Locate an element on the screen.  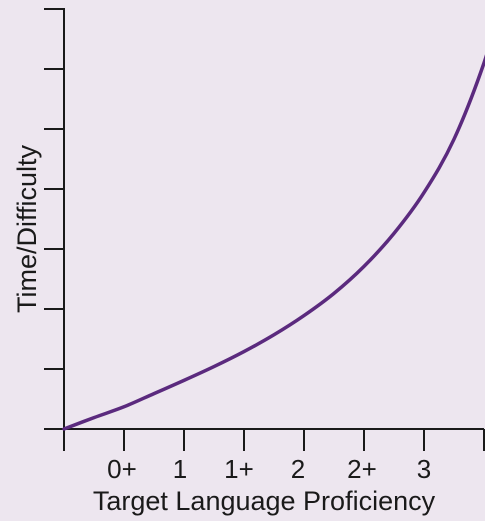
y-axis-title: Time/Difficulty is located at coordinates (27, 228).